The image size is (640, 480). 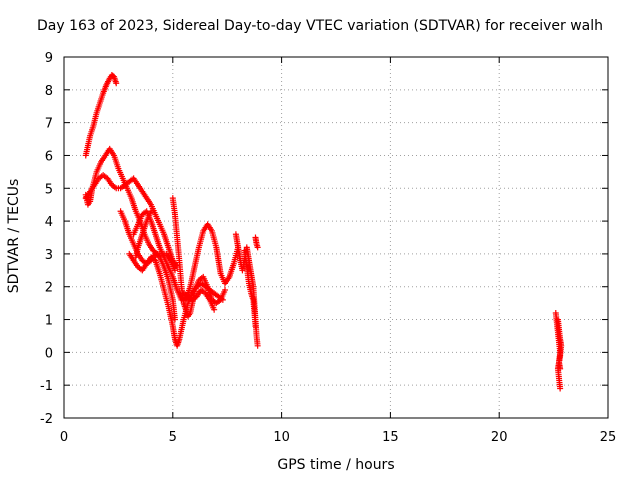 I want to click on x-tick-label: 25, so click(x=608, y=437).